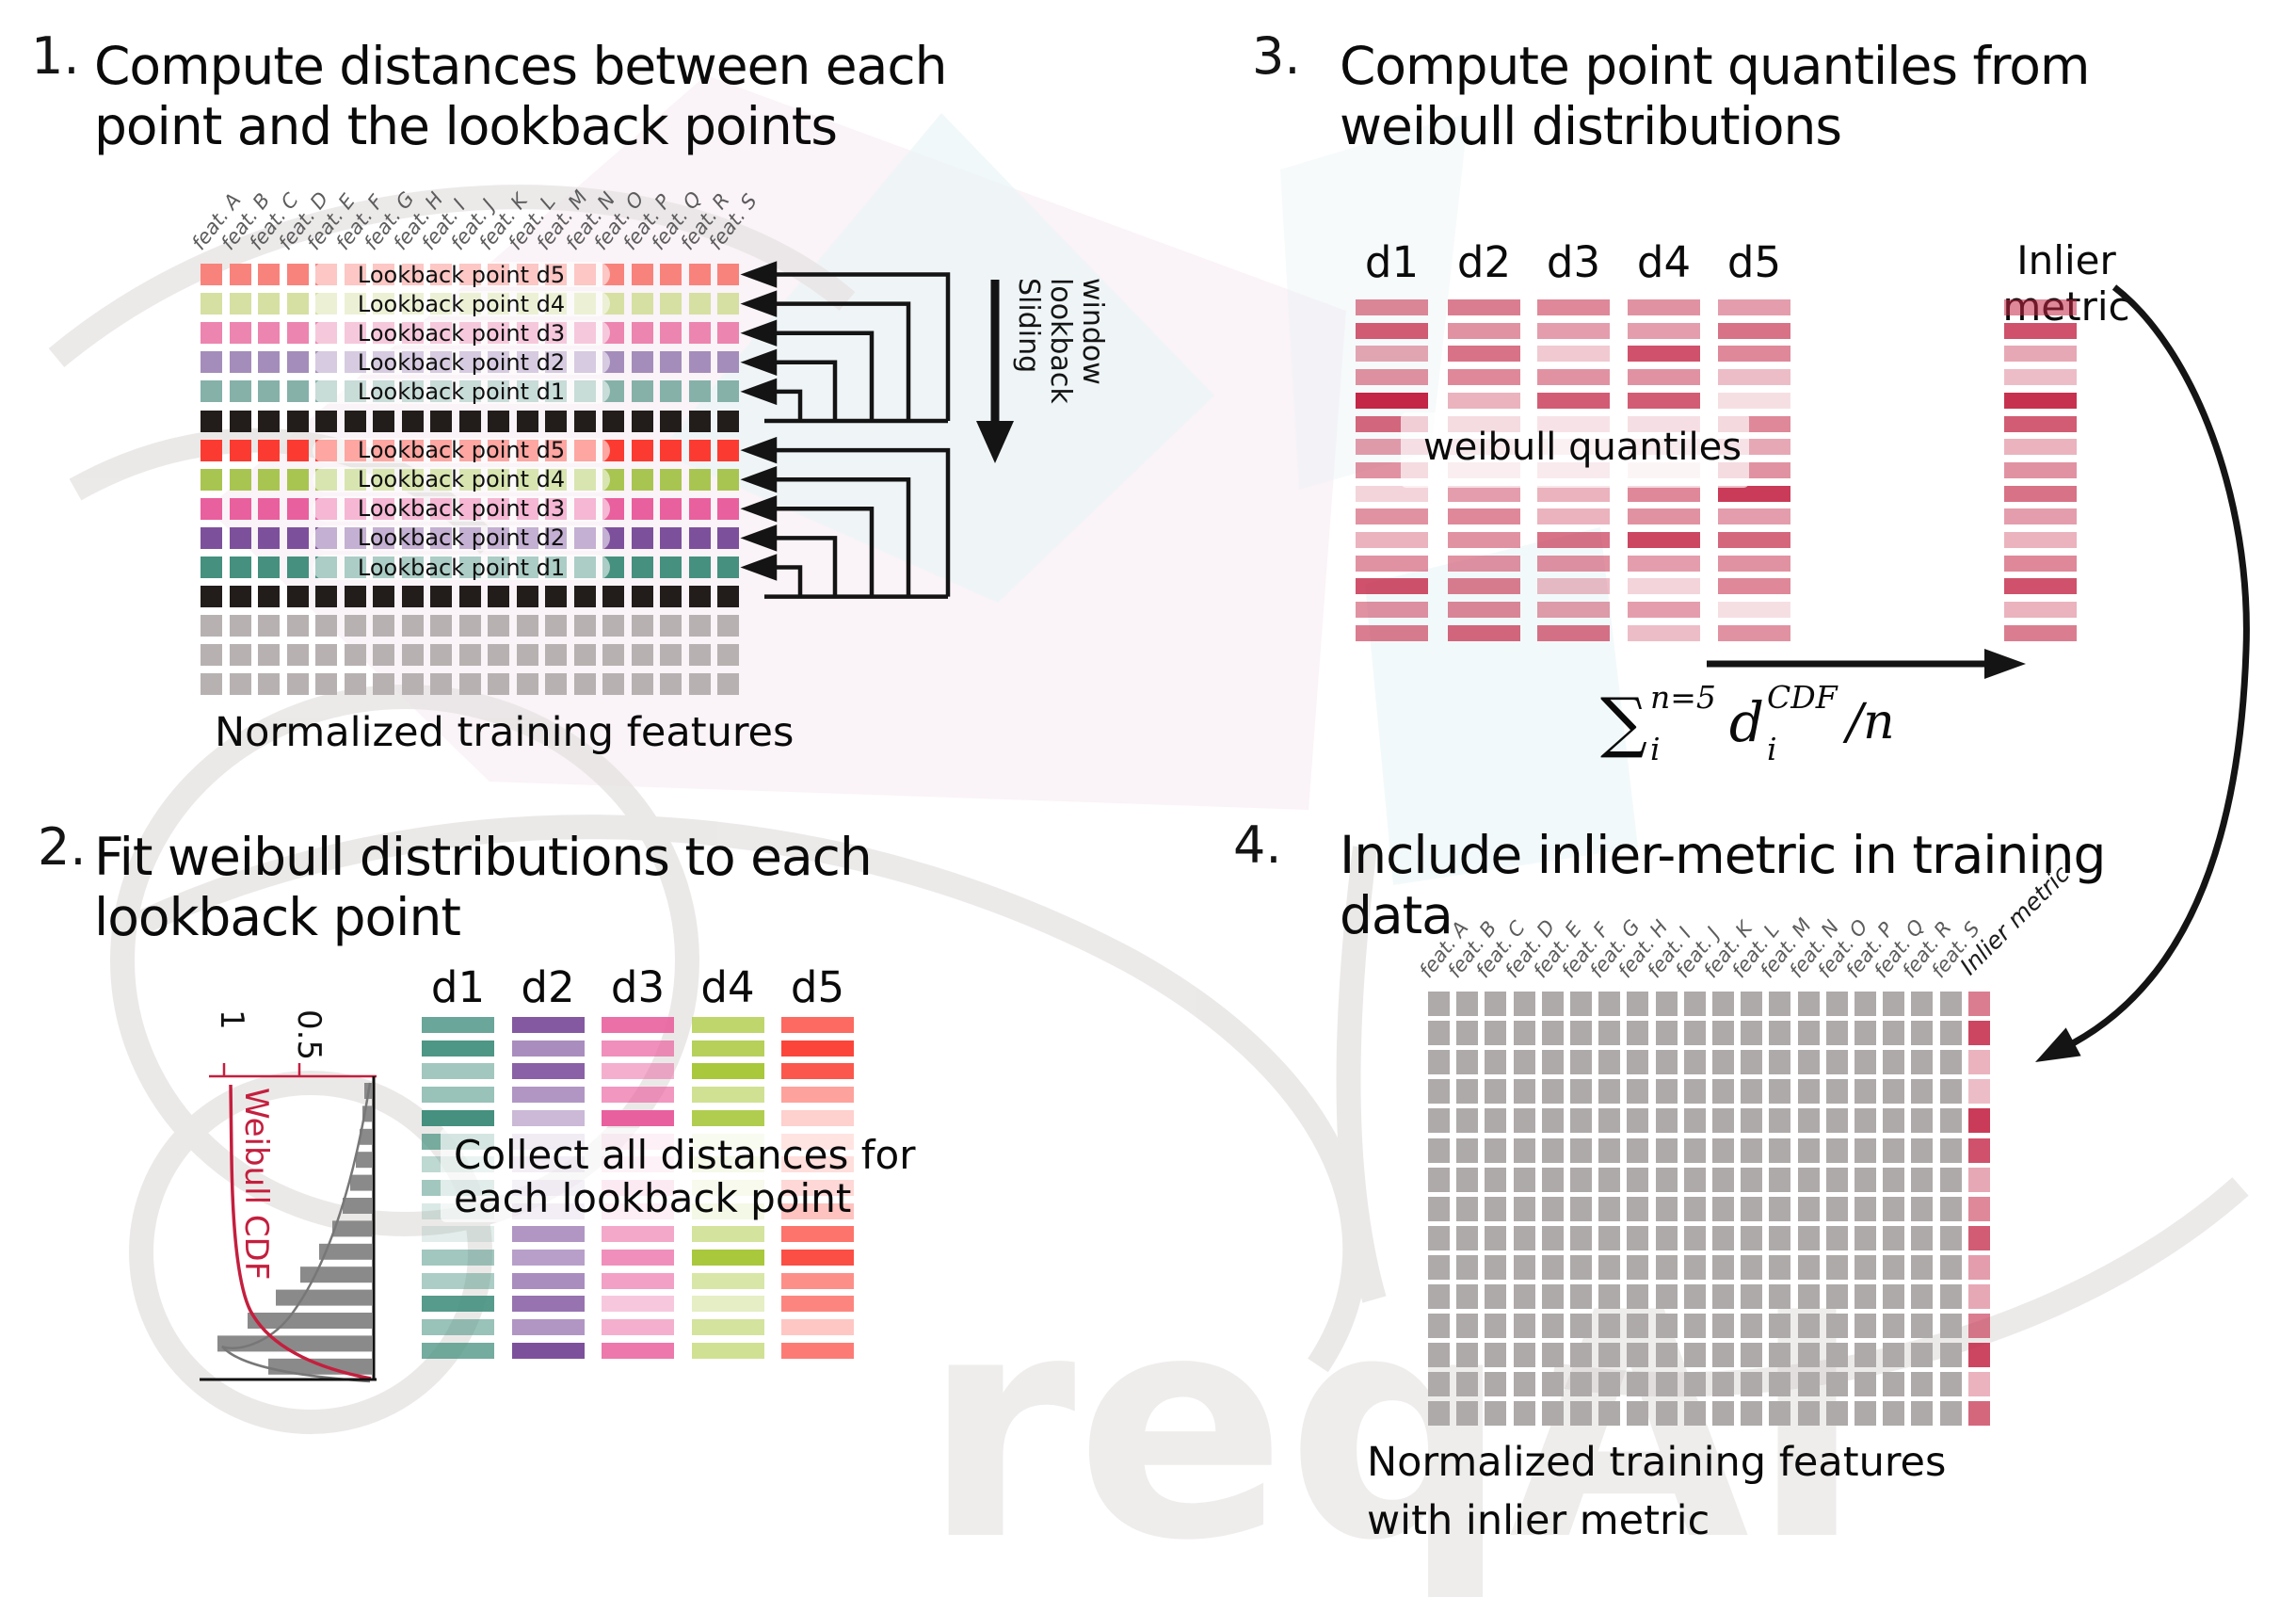 Image resolution: width=2296 pixels, height=1597 pixels. What do you see at coordinates (726, 1175) in the screenshot?
I see `collect-distances-overlay-box` at bounding box center [726, 1175].